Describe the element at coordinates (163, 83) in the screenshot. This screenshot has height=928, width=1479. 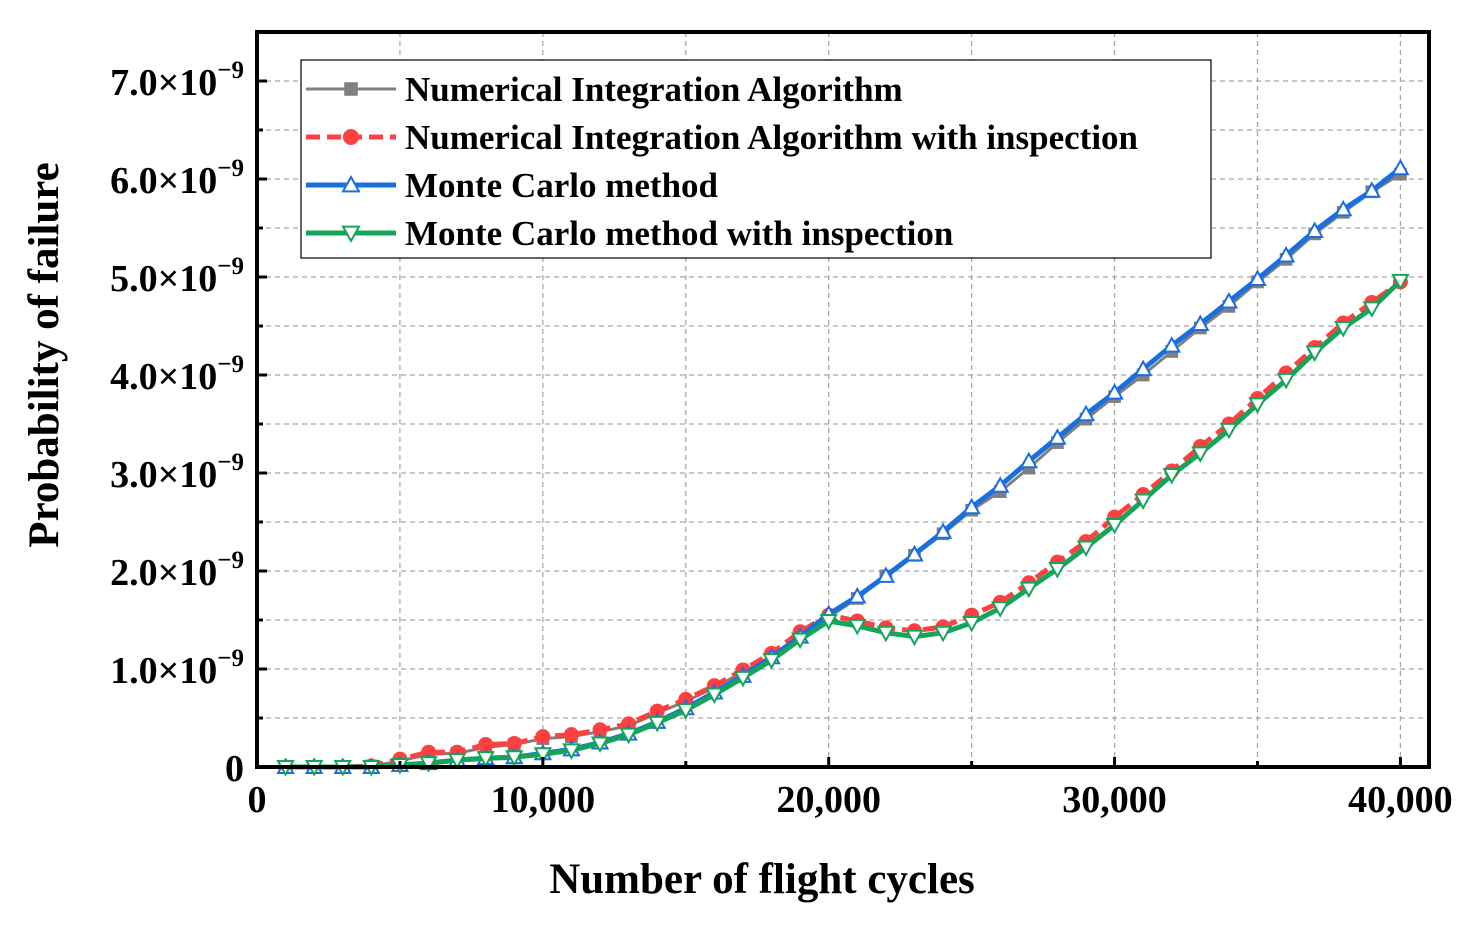
I see `y-tick-mantissa: 7.0×10` at that location.